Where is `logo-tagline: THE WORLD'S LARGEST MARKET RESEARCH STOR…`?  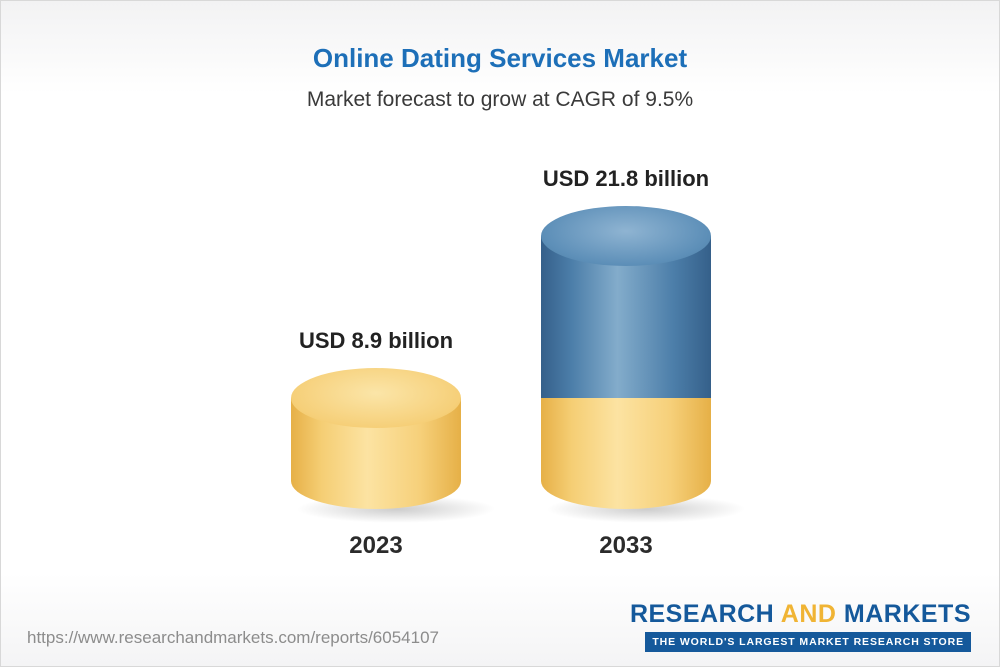 logo-tagline: THE WORLD'S LARGEST MARKET RESEARCH STOR… is located at coordinates (808, 642).